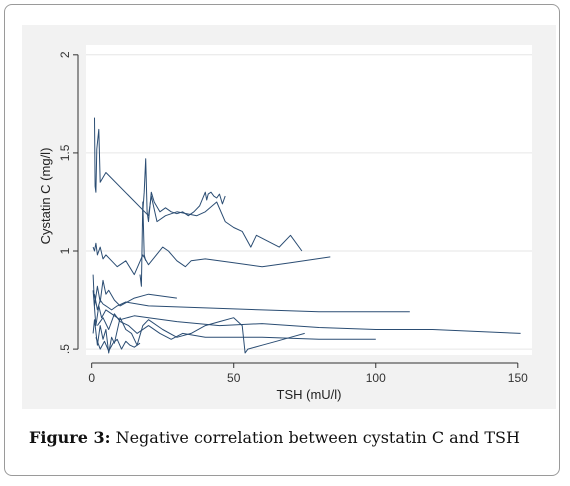 The image size is (570, 486). I want to click on y-tick-label-2: 1.5, so click(65, 152).